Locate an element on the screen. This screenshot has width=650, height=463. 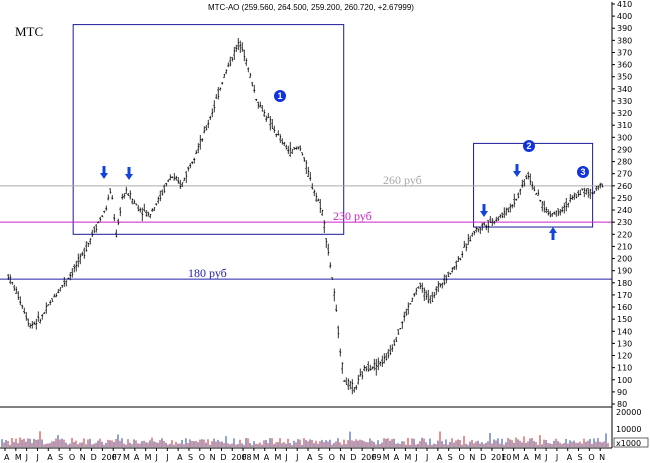
price-tick-label: 150 is located at coordinates (624, 319).